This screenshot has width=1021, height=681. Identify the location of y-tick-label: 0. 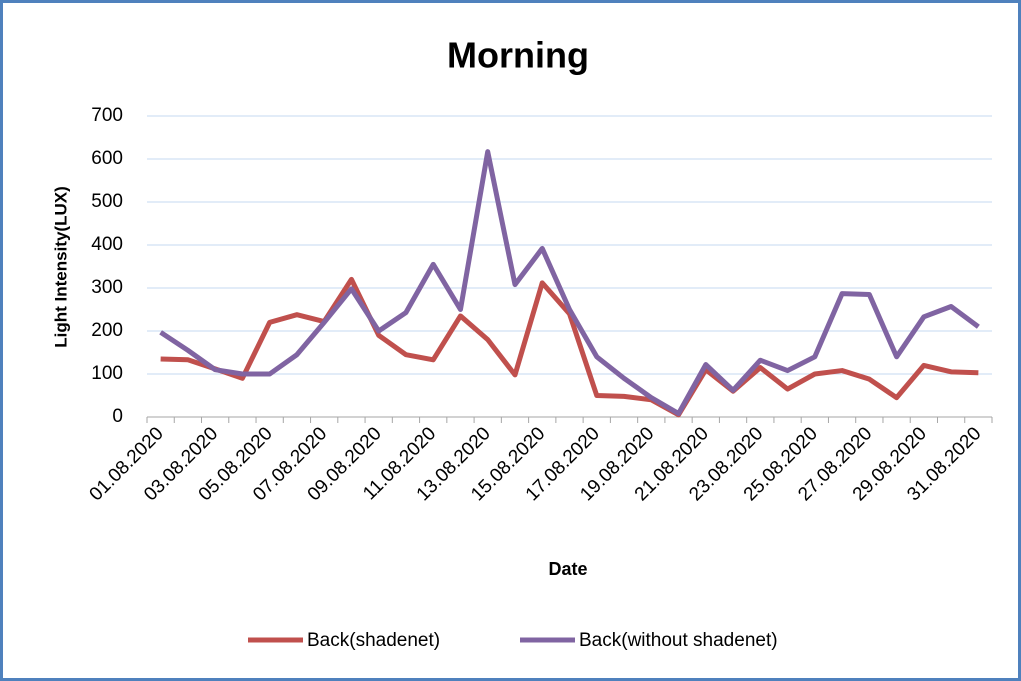
(117, 416).